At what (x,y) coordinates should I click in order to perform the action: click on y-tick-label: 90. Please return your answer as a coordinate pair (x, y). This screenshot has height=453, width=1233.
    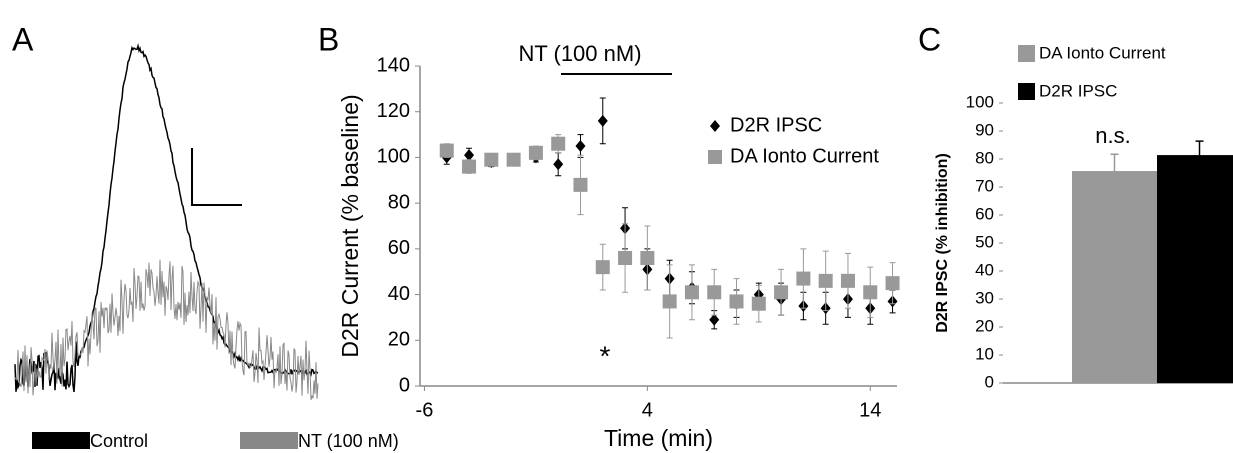
    Looking at the image, I should click on (984, 129).